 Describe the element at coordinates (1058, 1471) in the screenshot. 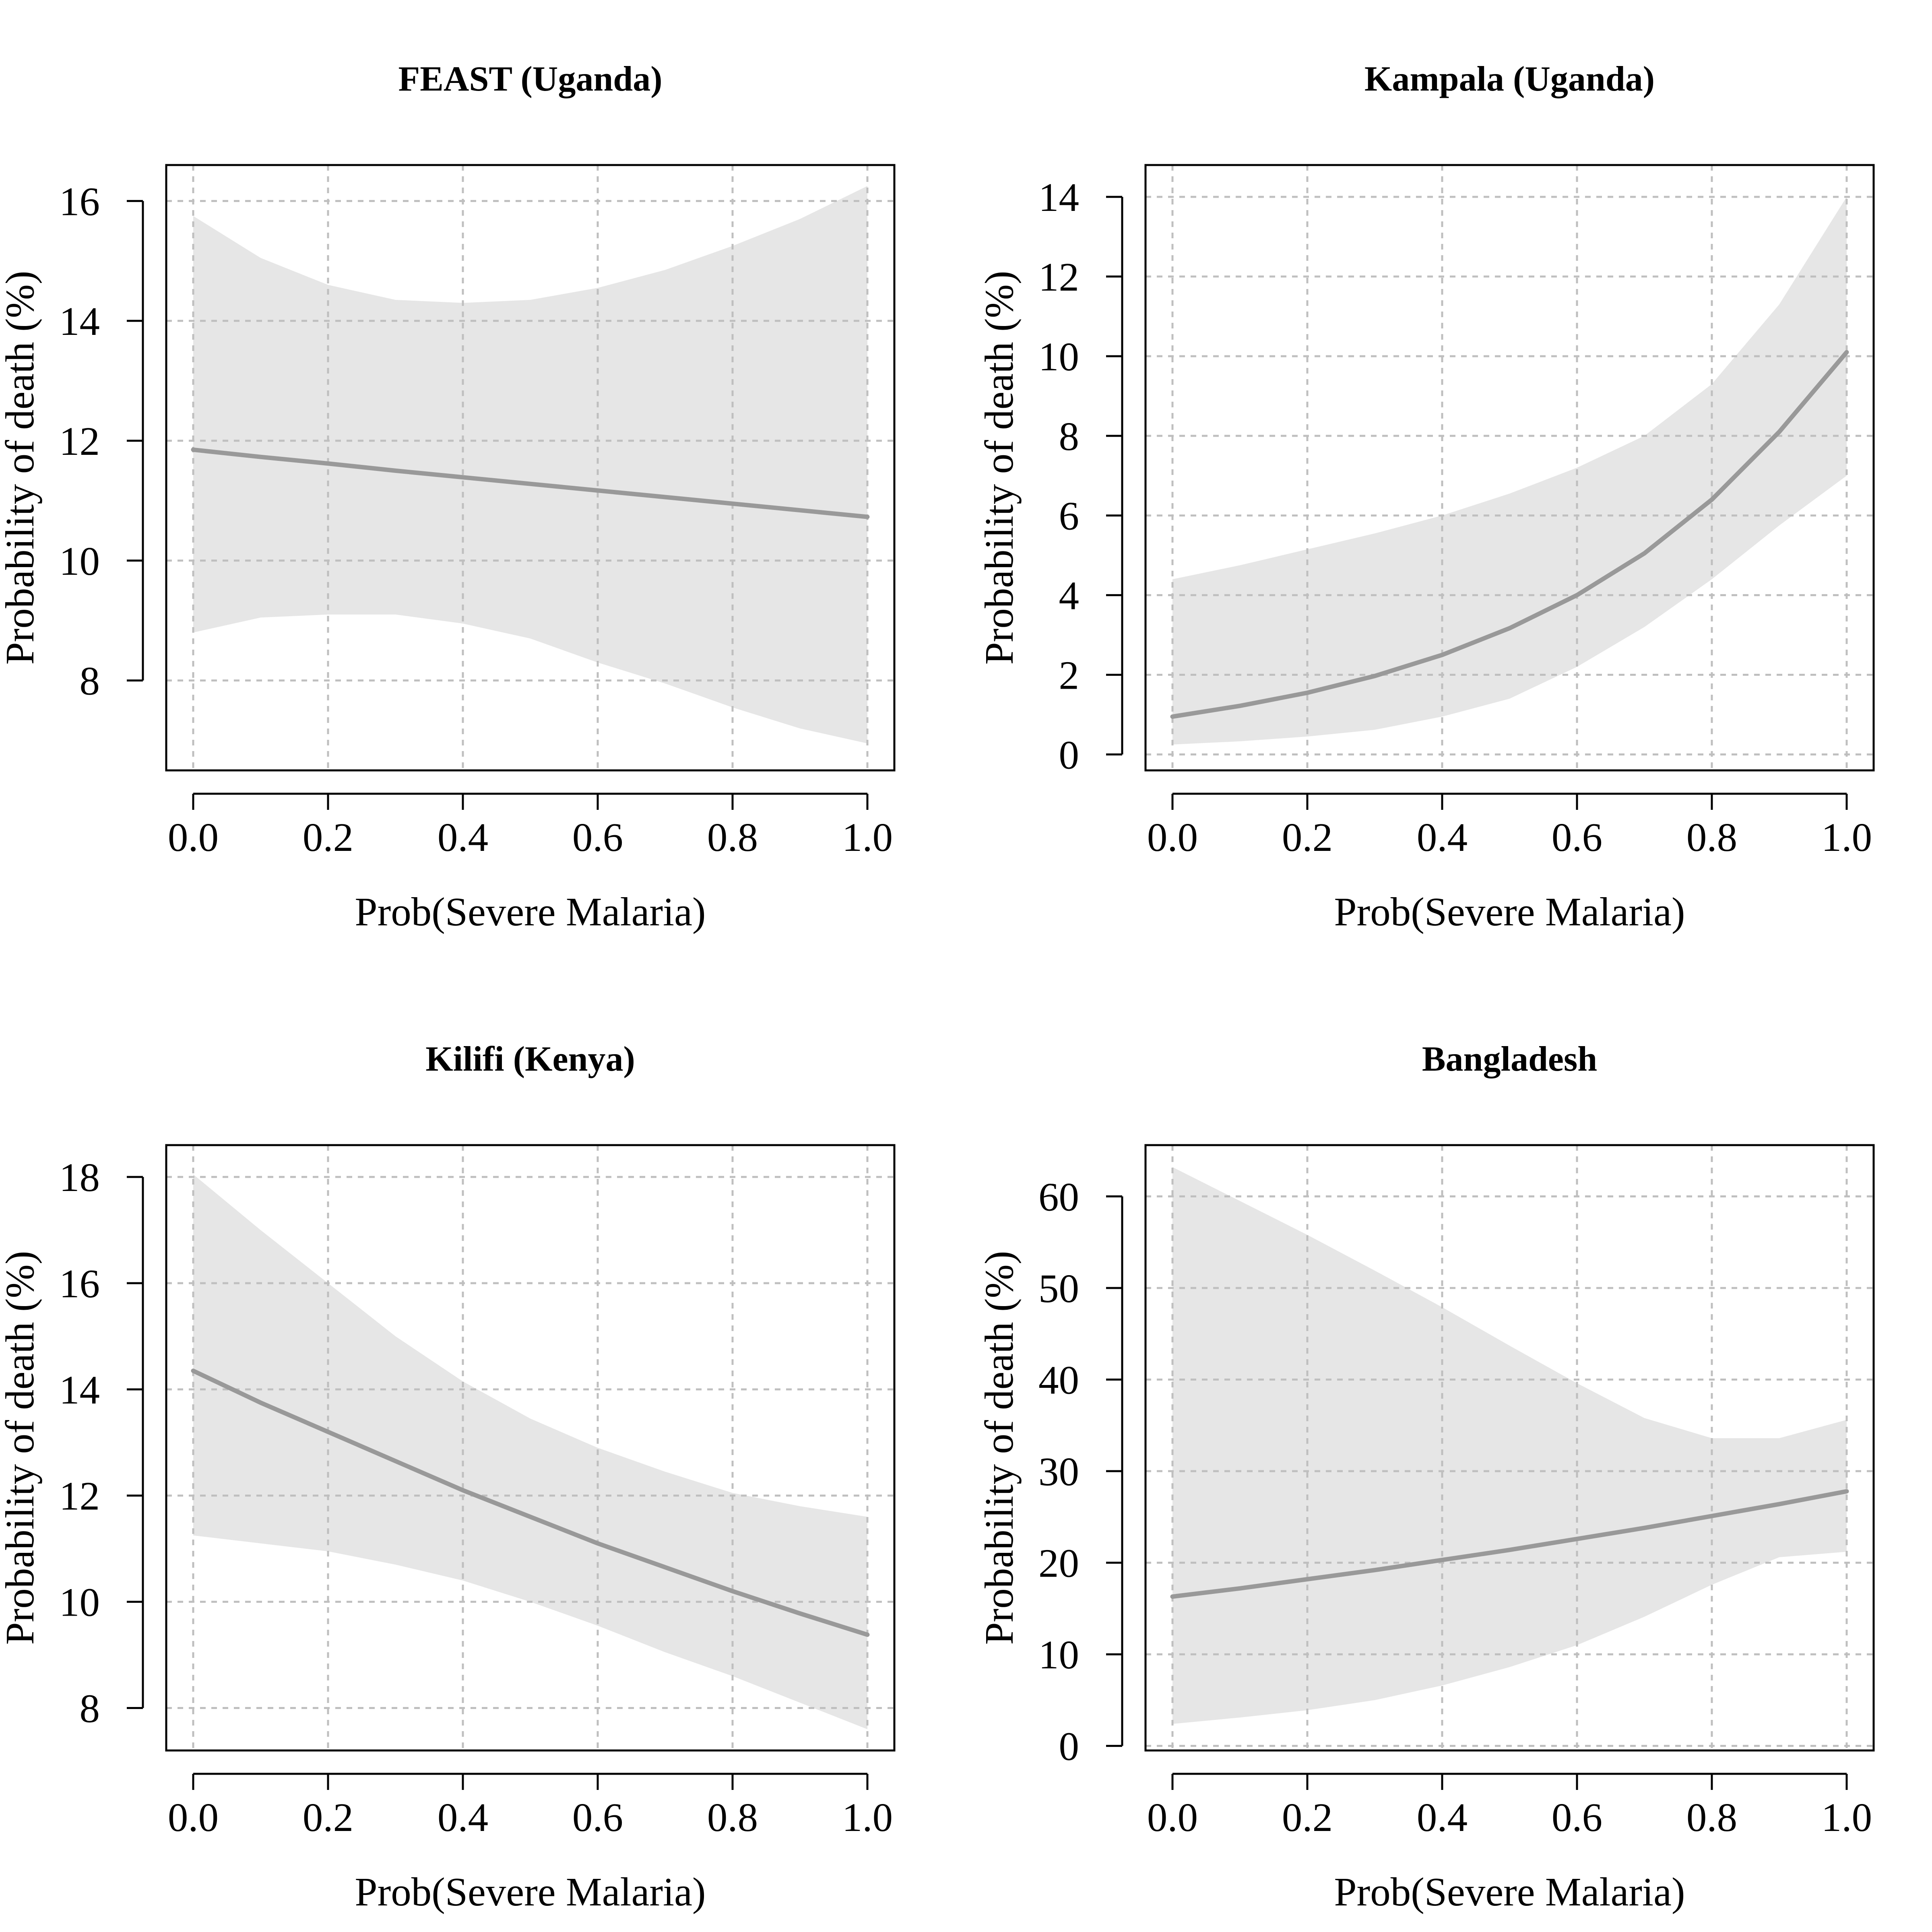

I see `y-tick-label: 30` at that location.